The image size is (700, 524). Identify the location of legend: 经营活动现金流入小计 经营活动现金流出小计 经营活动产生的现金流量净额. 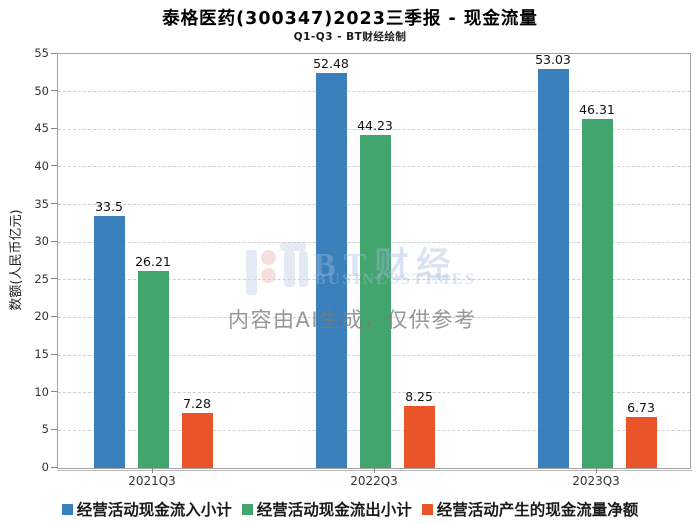
(350, 509).